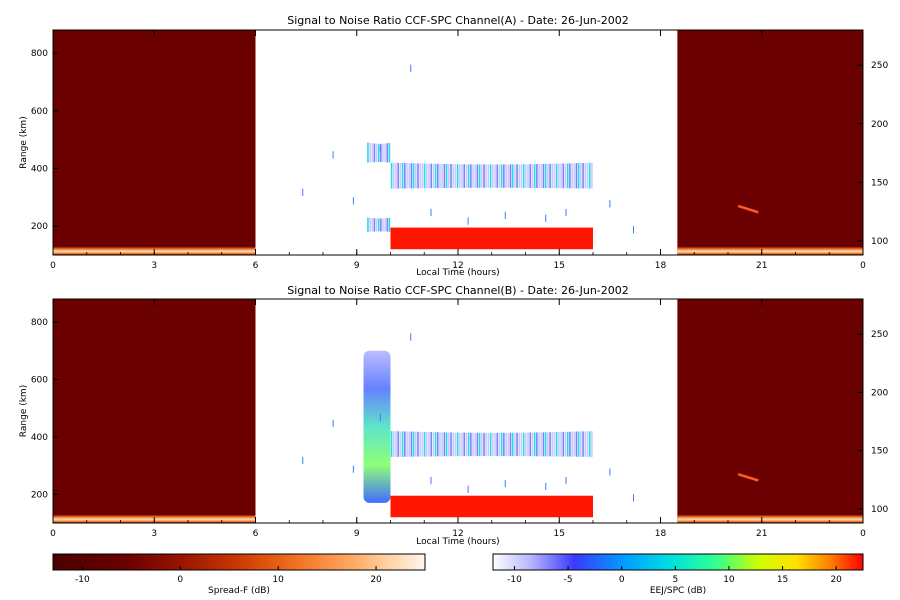 This screenshot has height=600, width=900. What do you see at coordinates (239, 574) in the screenshot?
I see `spread-f-colorbar: -10 0 10 20 Spread-F (dB)` at bounding box center [239, 574].